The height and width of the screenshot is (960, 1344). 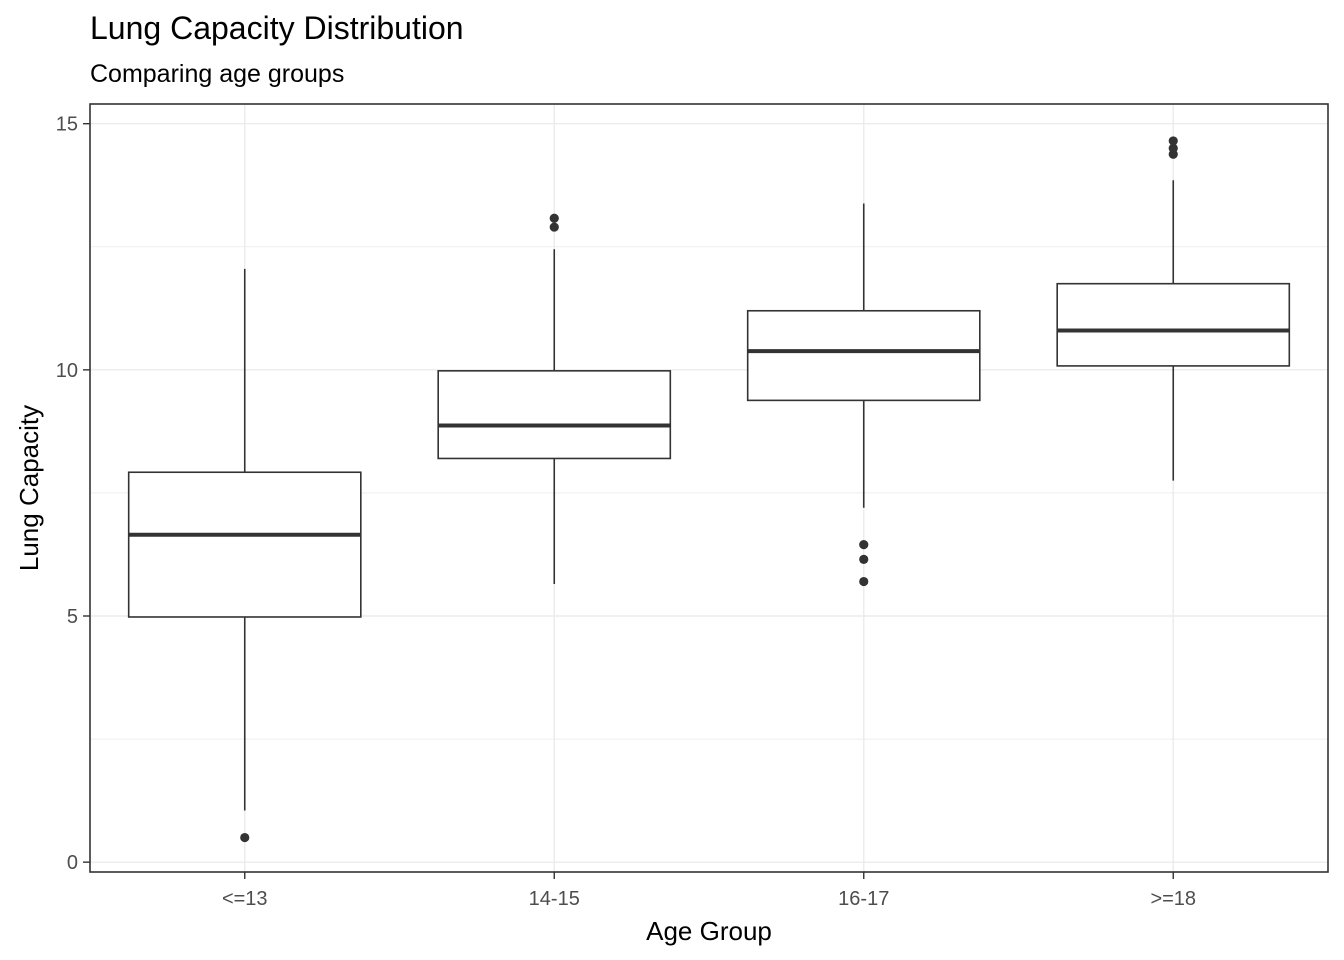 What do you see at coordinates (67, 125) in the screenshot?
I see `y-tick-label: 15` at bounding box center [67, 125].